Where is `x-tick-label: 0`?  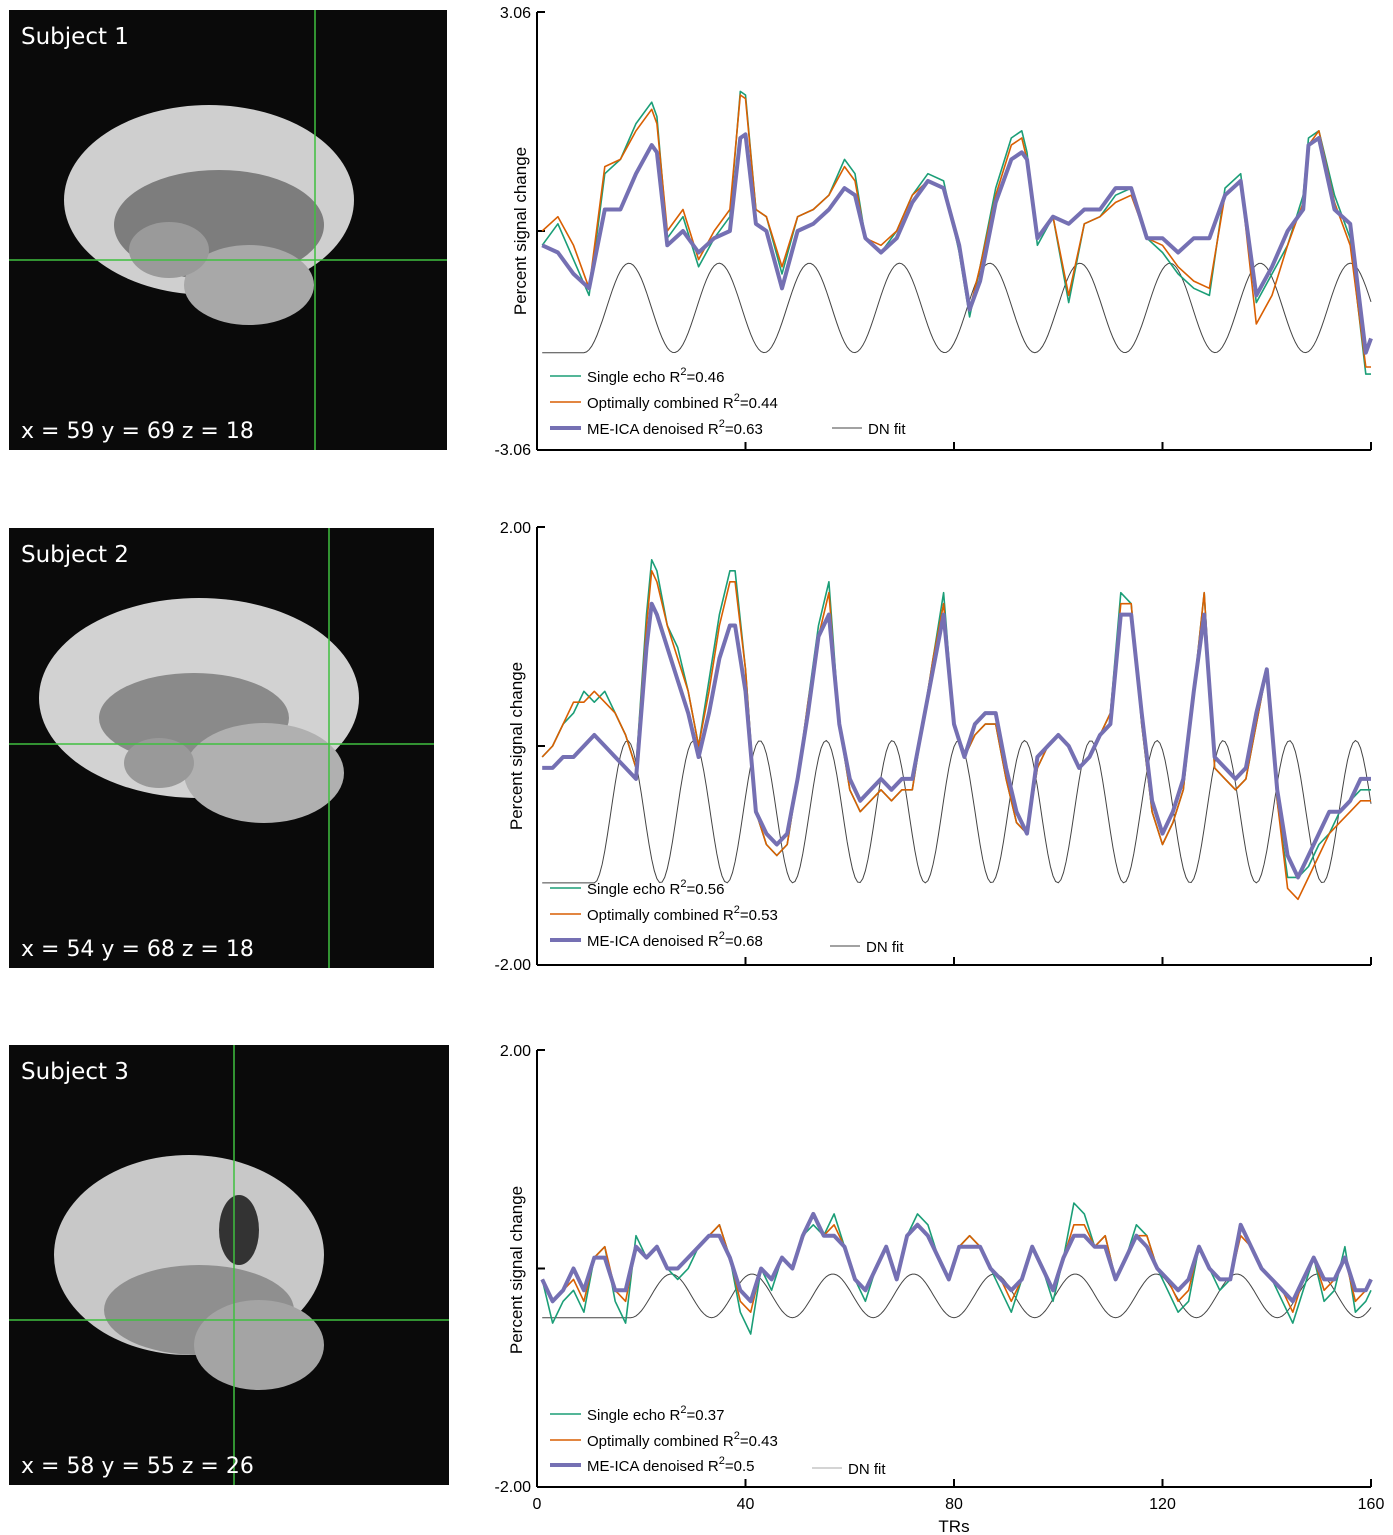
x-tick-label: 0 is located at coordinates (537, 1504).